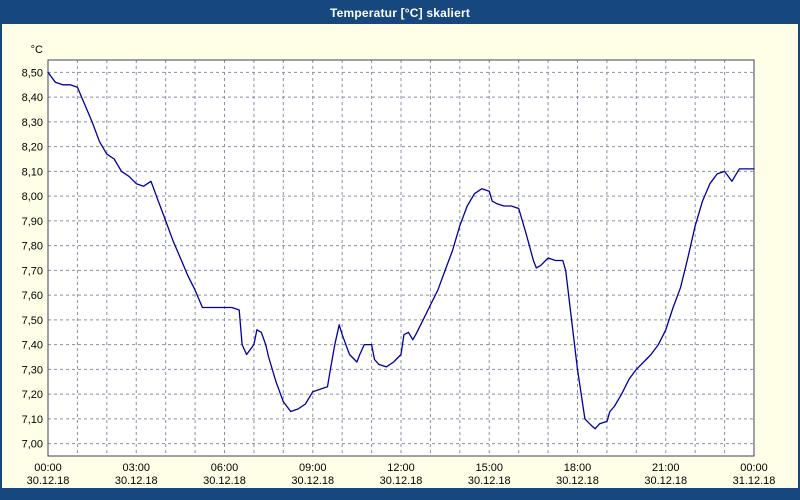  What do you see at coordinates (32, 197) in the screenshot?
I see `svg-text: 8,00` at bounding box center [32, 197].